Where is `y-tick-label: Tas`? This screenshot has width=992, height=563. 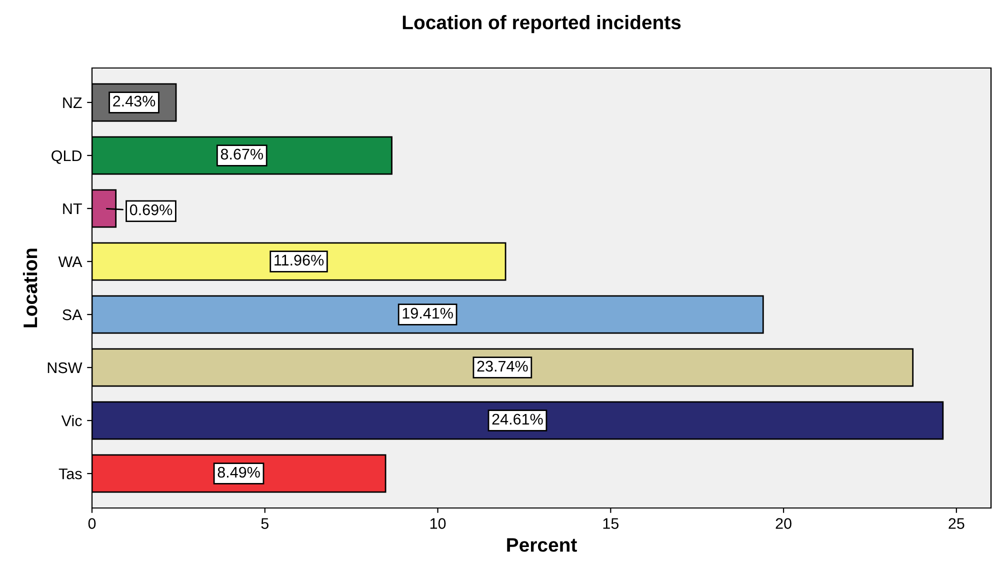 y-tick-label: Tas is located at coordinates (70, 474).